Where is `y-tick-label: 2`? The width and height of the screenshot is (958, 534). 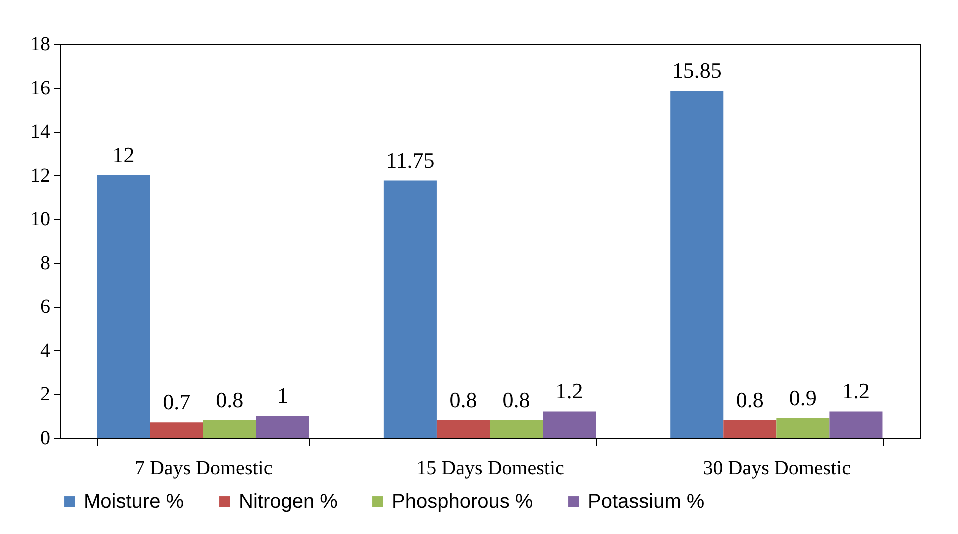
y-tick-label: 2 is located at coordinates (45, 395).